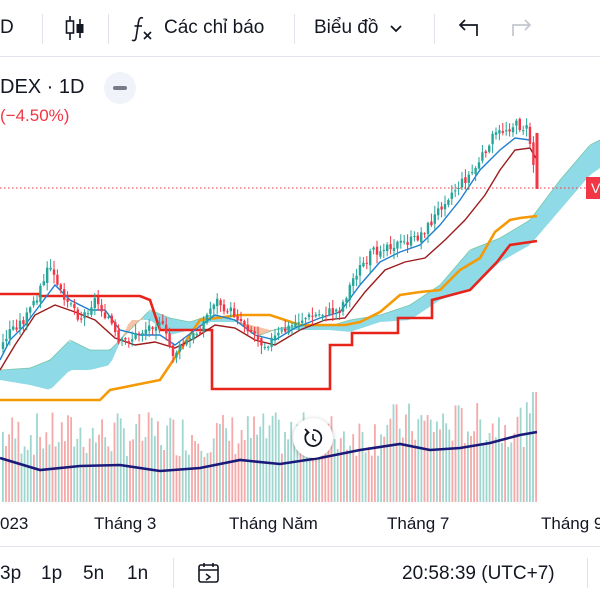  I want to click on chart-type-dropdown: Biểu đồ, so click(360, 28).